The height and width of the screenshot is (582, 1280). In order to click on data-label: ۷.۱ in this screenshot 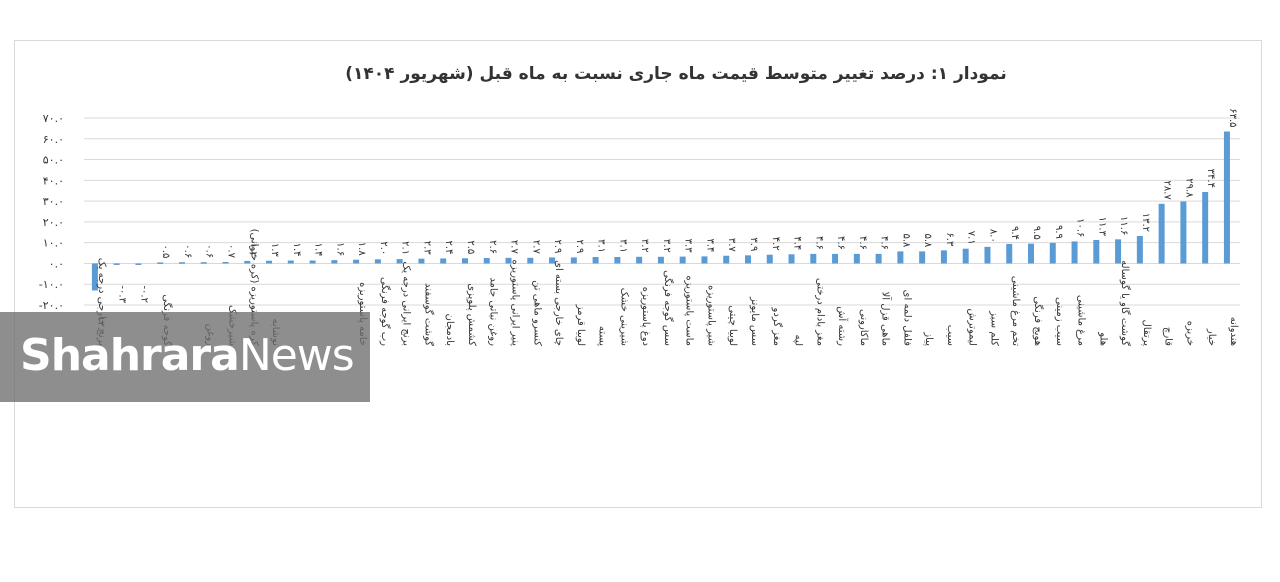, I will do `click(971, 238)`.